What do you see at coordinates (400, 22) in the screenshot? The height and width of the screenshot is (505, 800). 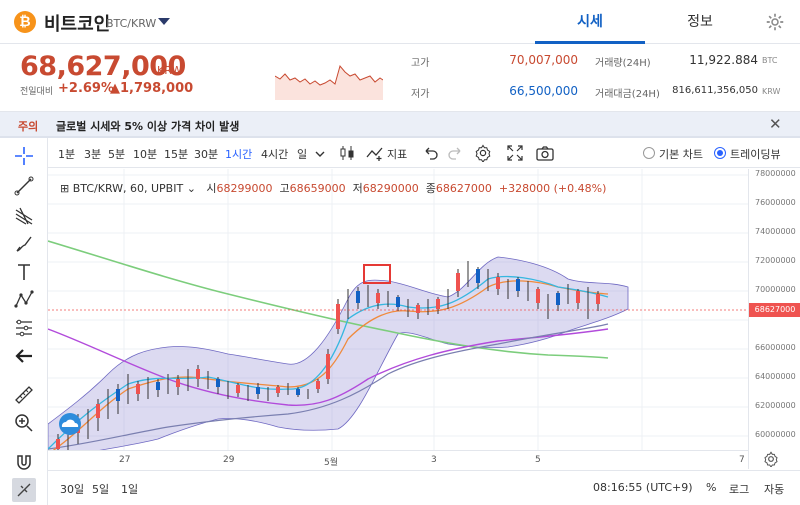 I see `header: ₿ 비트코인 BTC/KRW 시세 정보` at bounding box center [400, 22].